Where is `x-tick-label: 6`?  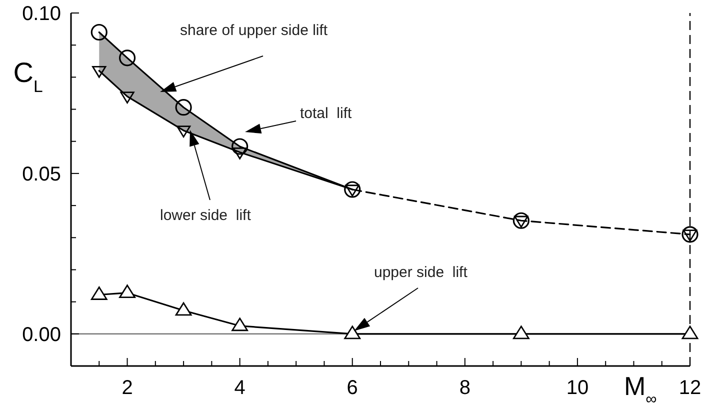
x-tick-label: 6 is located at coordinates (352, 388).